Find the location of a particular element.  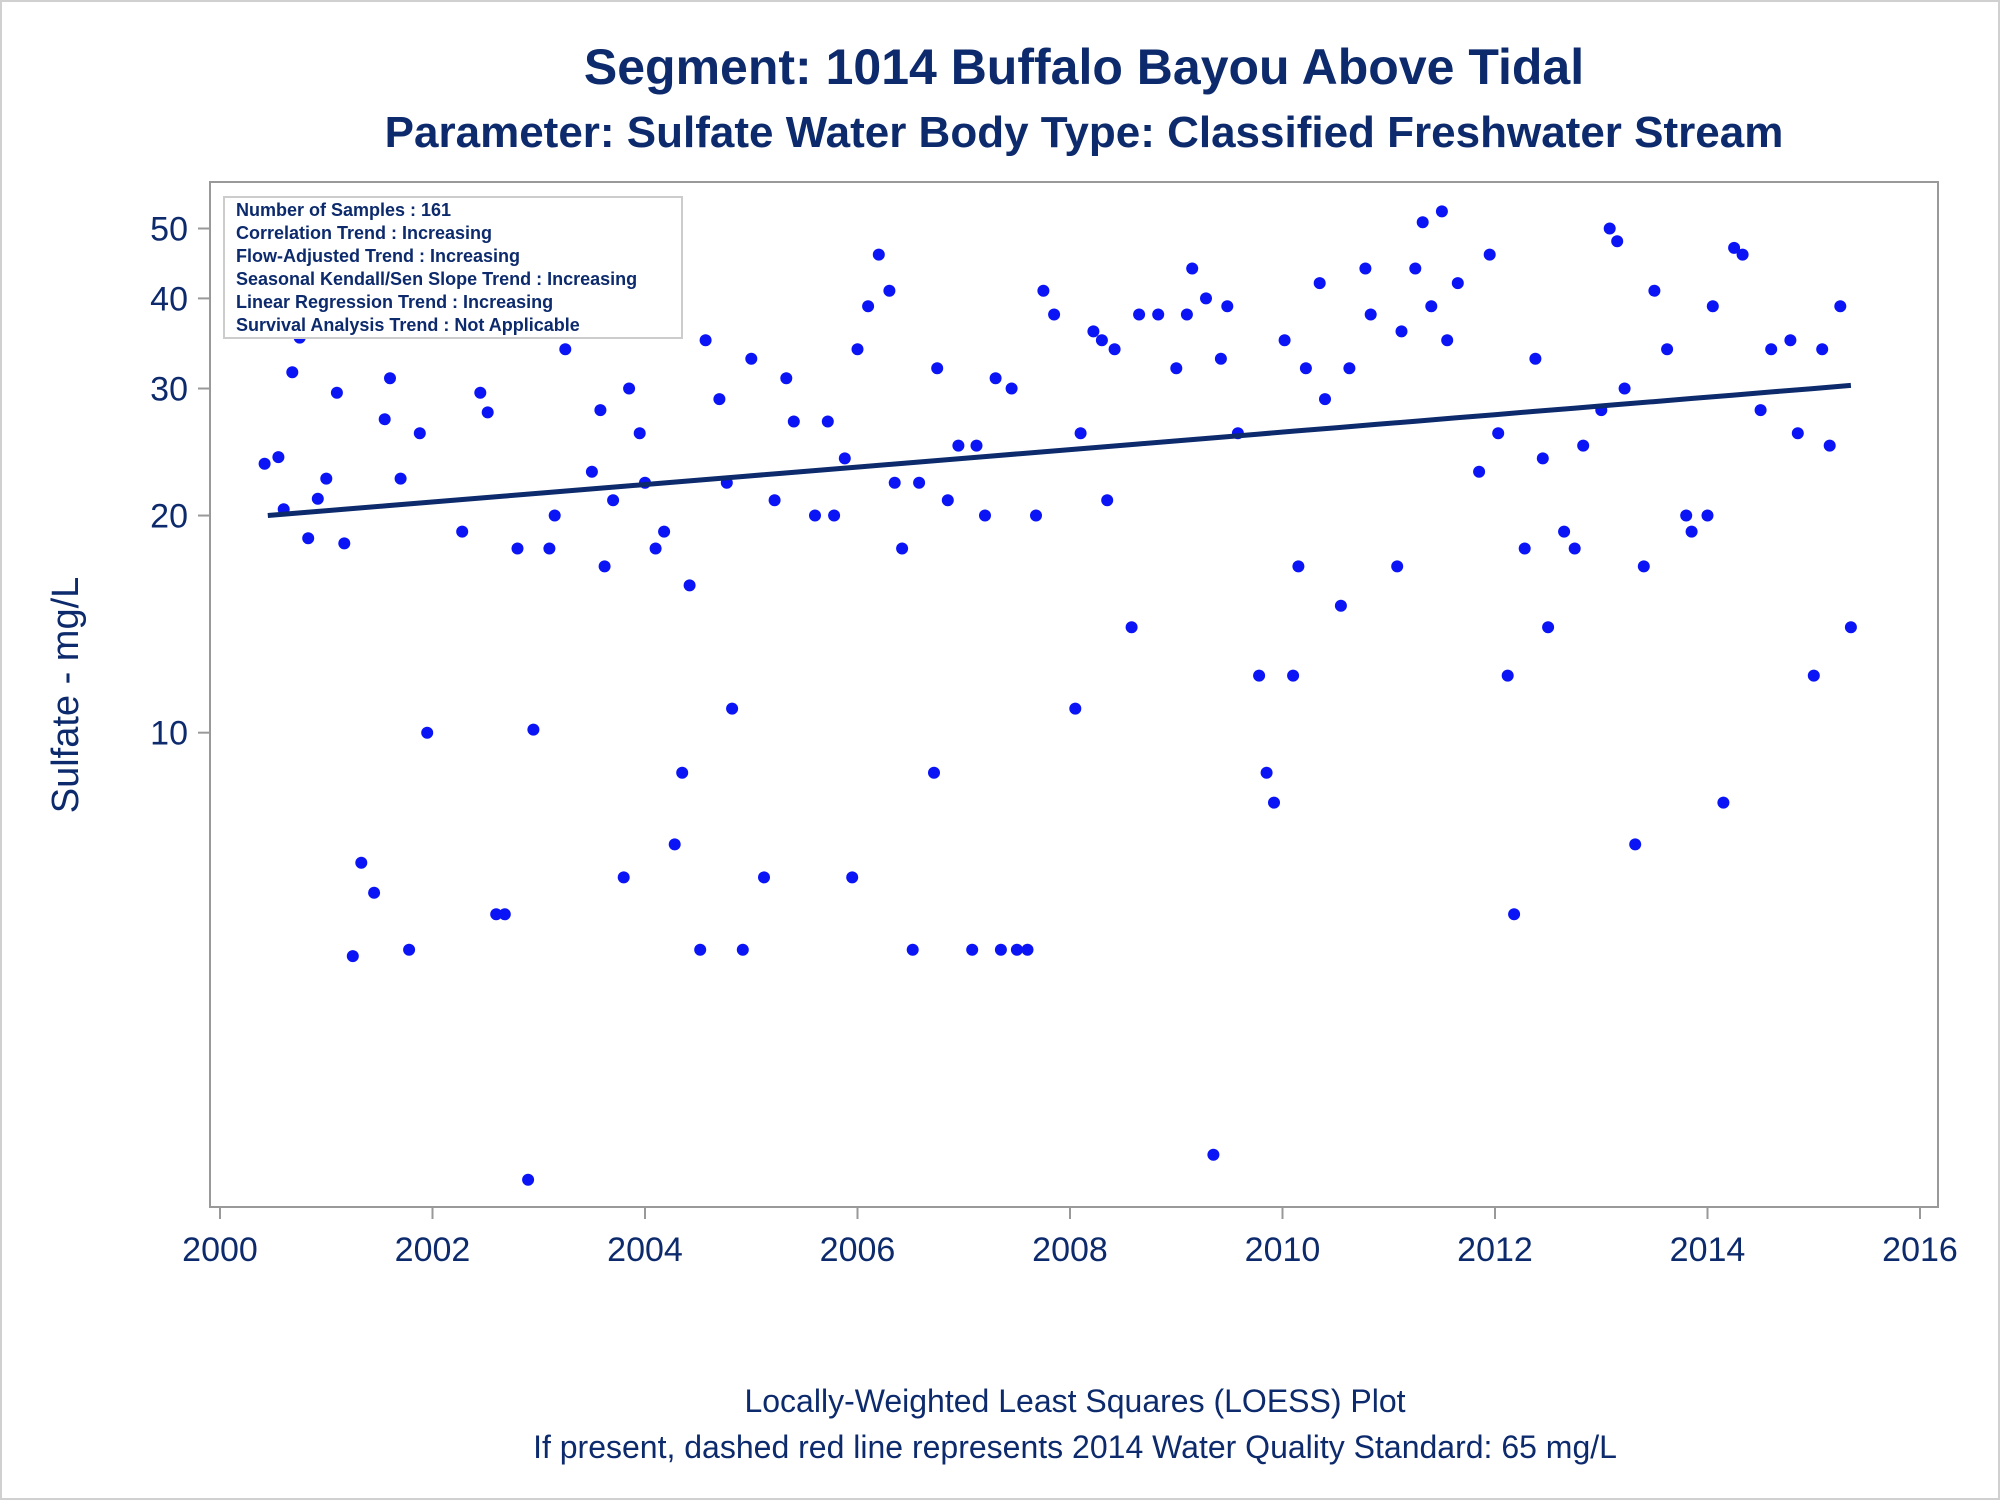

inset-line-flow-adjusted: Flow-Adjusted Trend : Increasing is located at coordinates (378, 256).